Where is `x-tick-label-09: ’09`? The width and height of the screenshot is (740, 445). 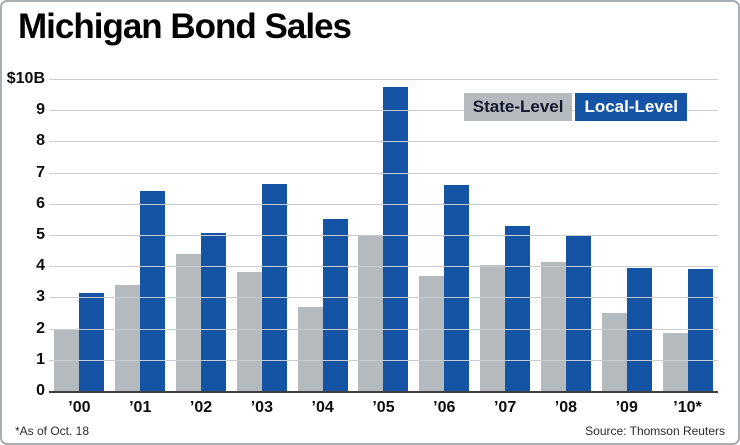
x-tick-label-09: ’09 is located at coordinates (626, 407).